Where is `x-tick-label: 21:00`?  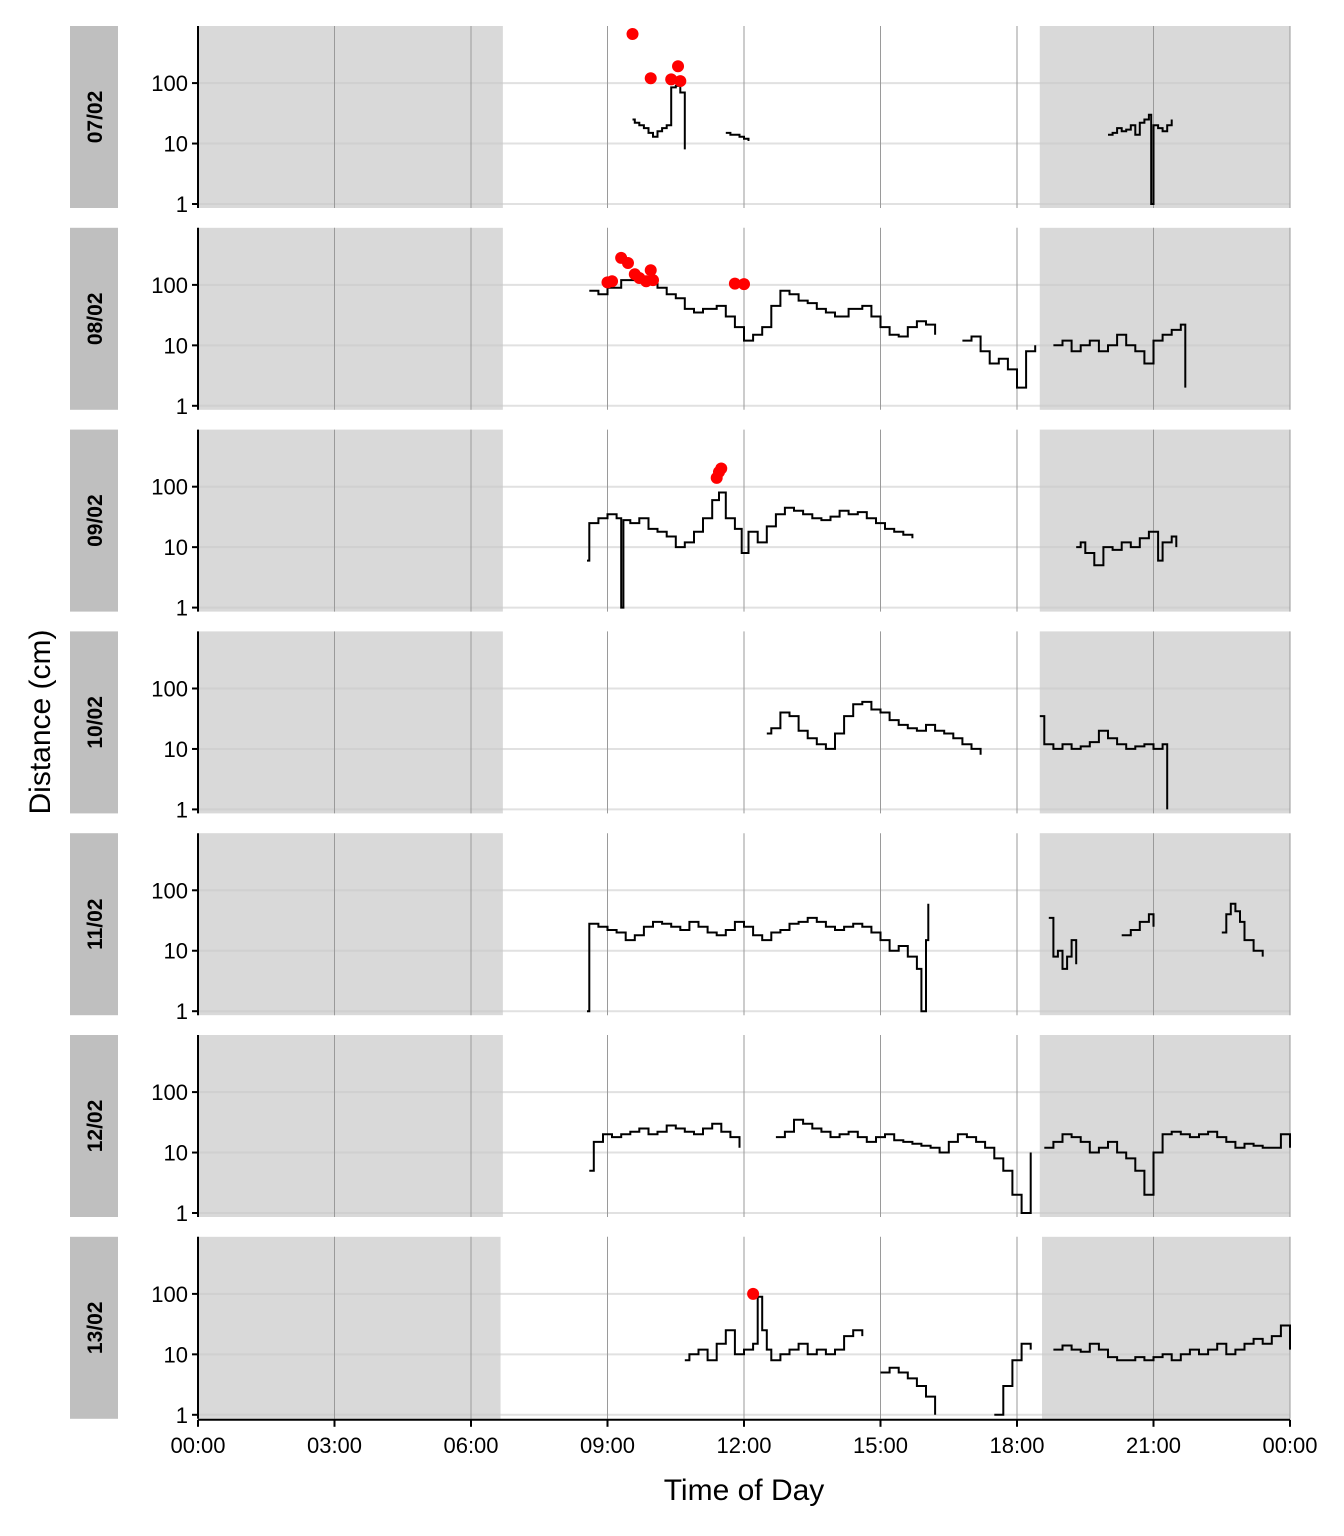 x-tick-label: 21:00 is located at coordinates (1153, 1445).